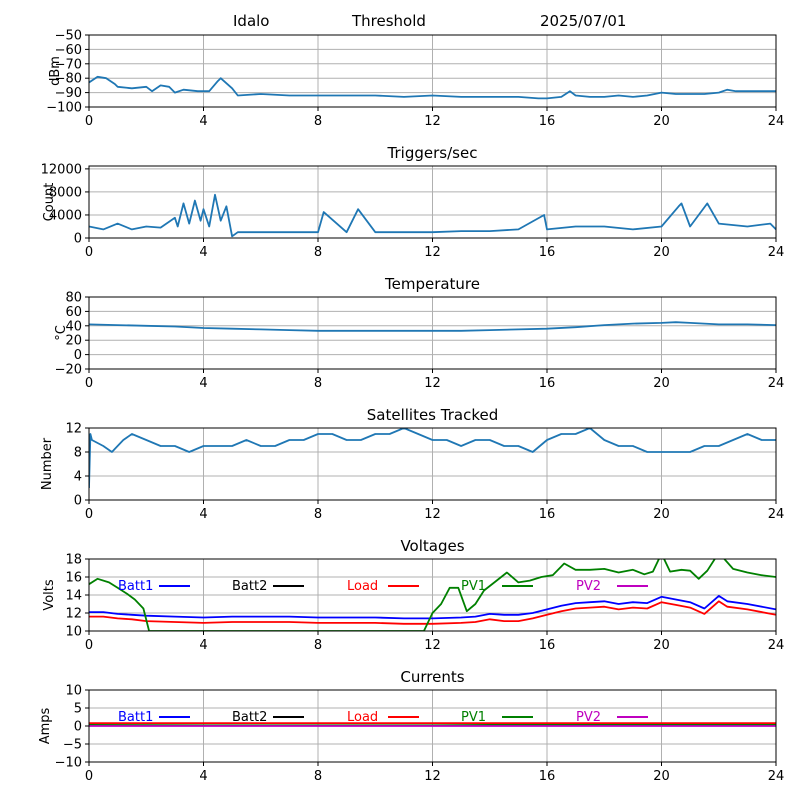  I want to click on y-axis-label: Count, so click(49, 202).